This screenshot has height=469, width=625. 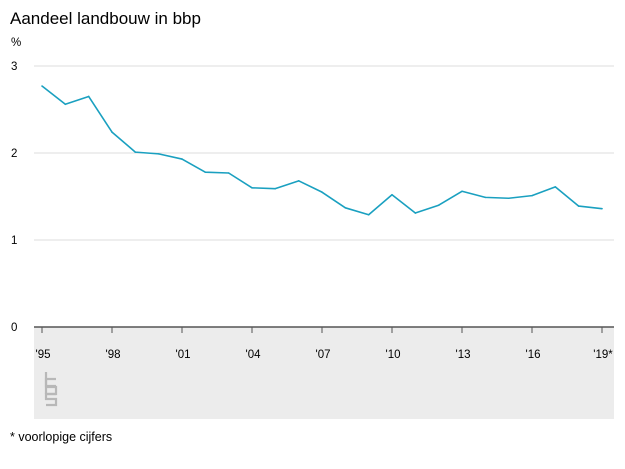 What do you see at coordinates (324, 344) in the screenshot?
I see `x-ticks: '95 '98 '01 '04 '07 '10 '13 '16 '19*` at bounding box center [324, 344].